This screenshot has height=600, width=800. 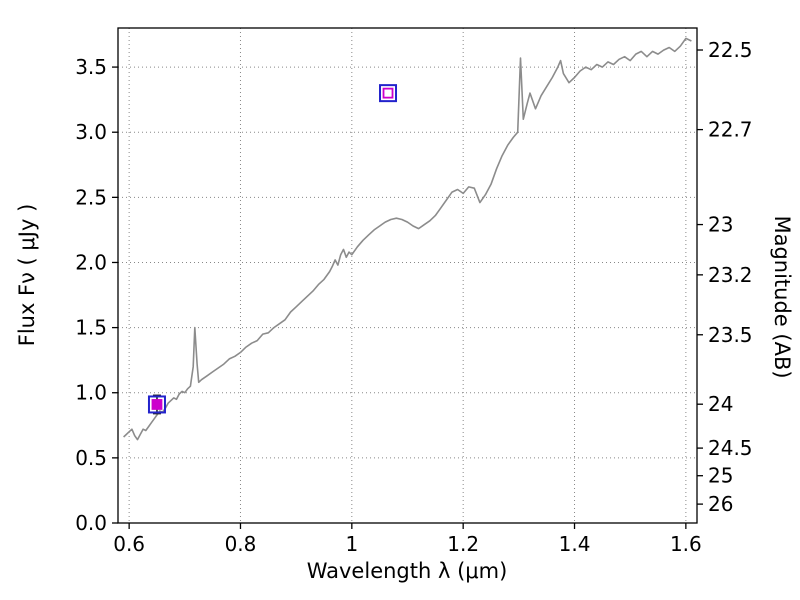 I want to click on magnitude-tick-label: 23.5, so click(x=730, y=335).